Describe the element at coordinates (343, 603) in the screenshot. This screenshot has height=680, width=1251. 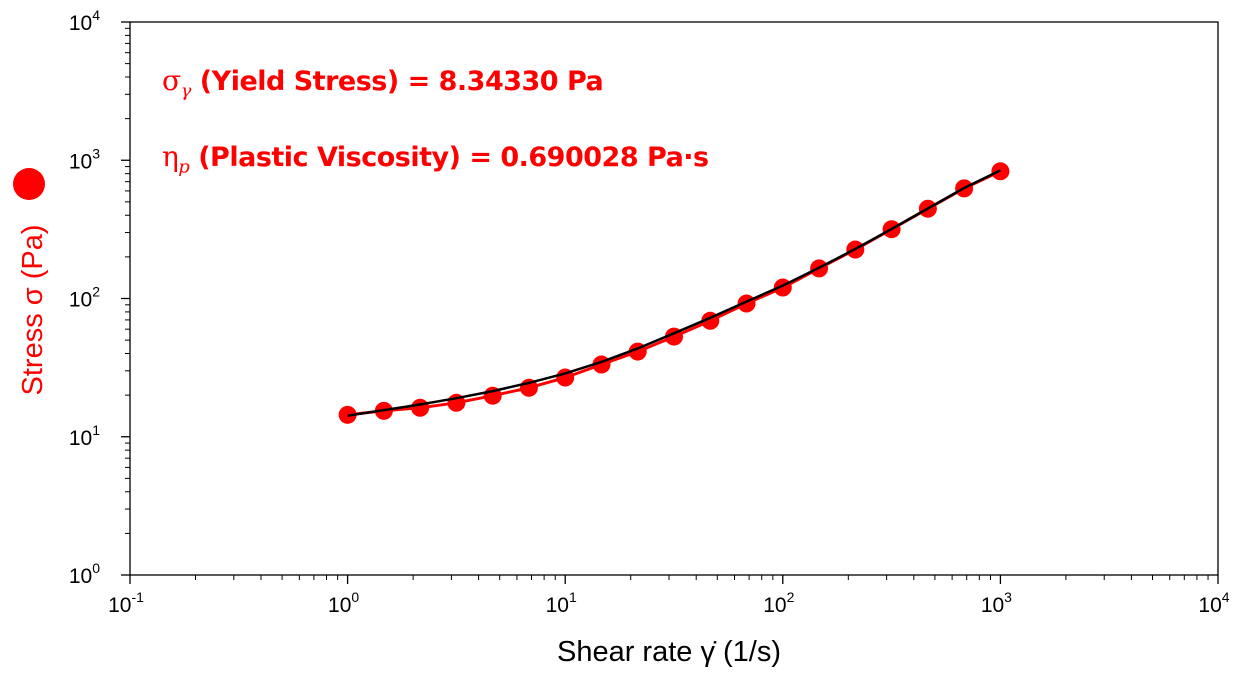
I see `x-tick-label: 10⁰` at that location.